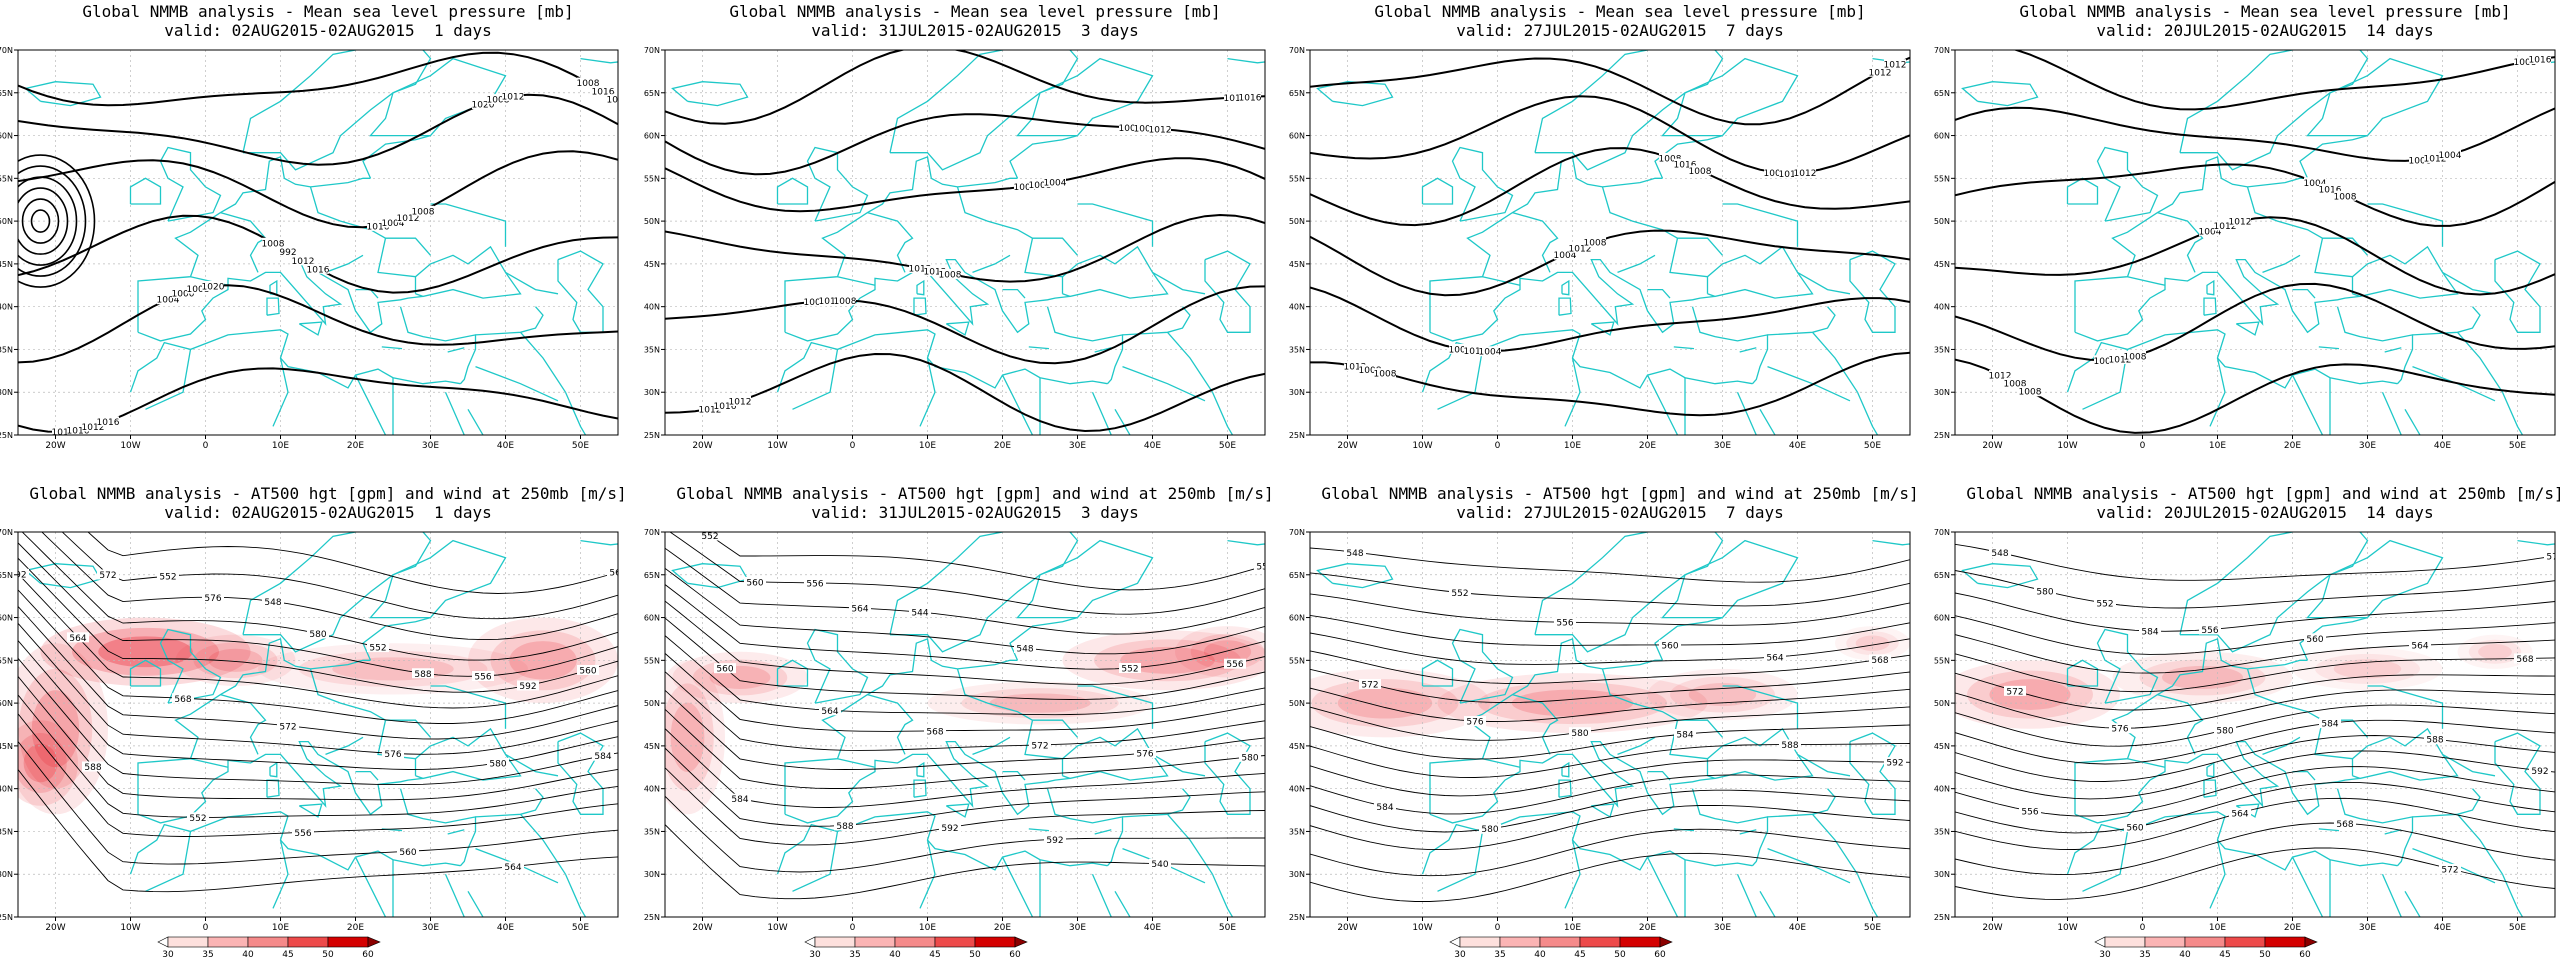 This screenshot has width=2560, height=960. Describe the element at coordinates (965, 241) in the screenshot. I see `contours` at that location.